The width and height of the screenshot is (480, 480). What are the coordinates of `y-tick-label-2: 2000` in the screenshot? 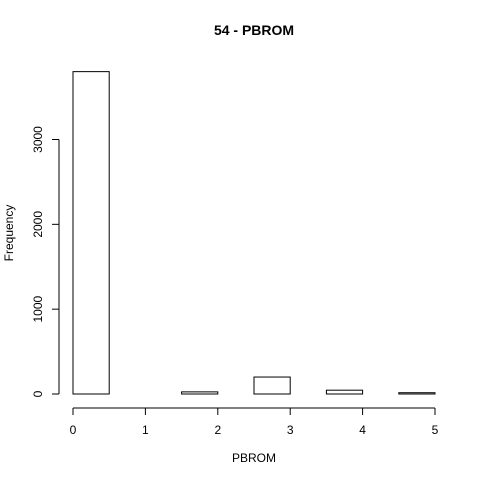 It's located at (38, 224).